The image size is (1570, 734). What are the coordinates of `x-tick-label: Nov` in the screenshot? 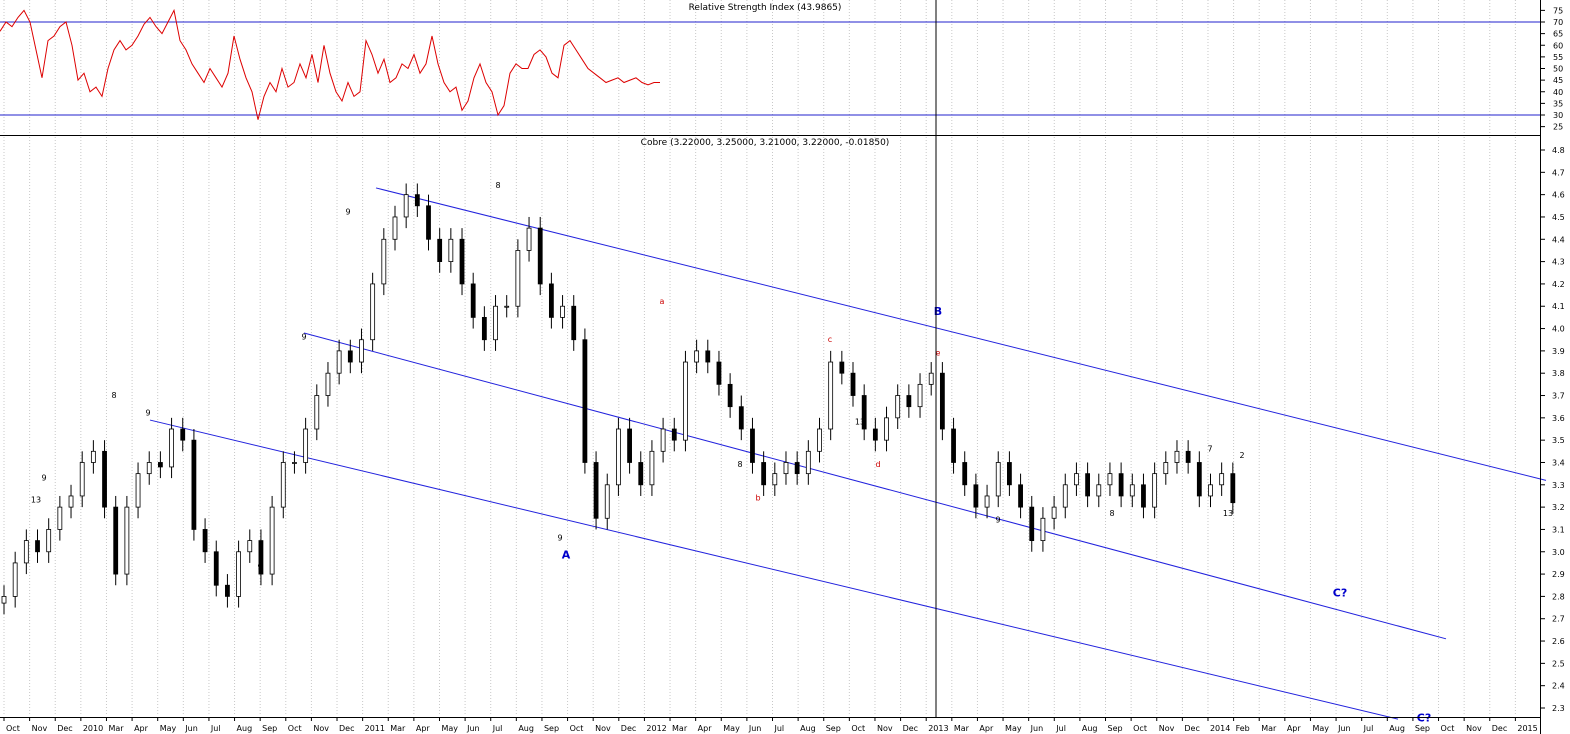 It's located at (885, 728).